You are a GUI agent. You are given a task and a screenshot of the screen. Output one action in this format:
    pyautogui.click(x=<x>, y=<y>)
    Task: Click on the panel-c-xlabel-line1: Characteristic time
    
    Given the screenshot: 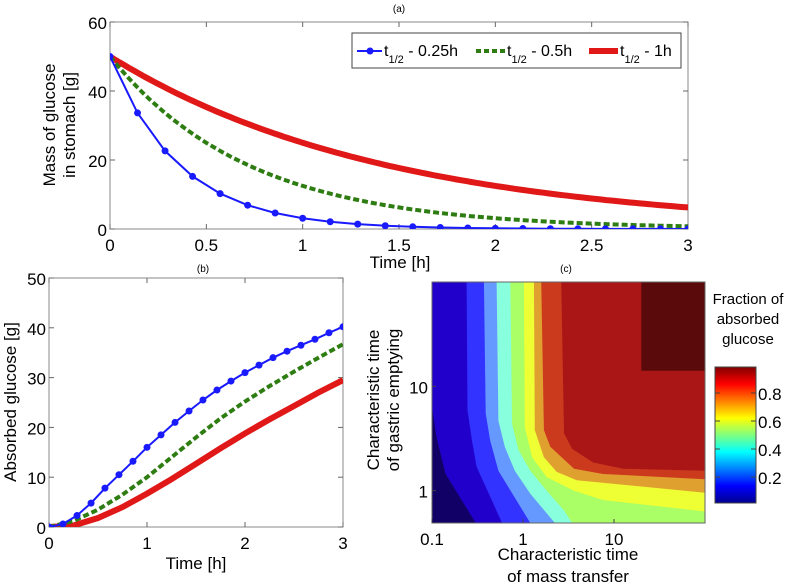 What is the action you would take?
    pyautogui.click(x=568, y=554)
    